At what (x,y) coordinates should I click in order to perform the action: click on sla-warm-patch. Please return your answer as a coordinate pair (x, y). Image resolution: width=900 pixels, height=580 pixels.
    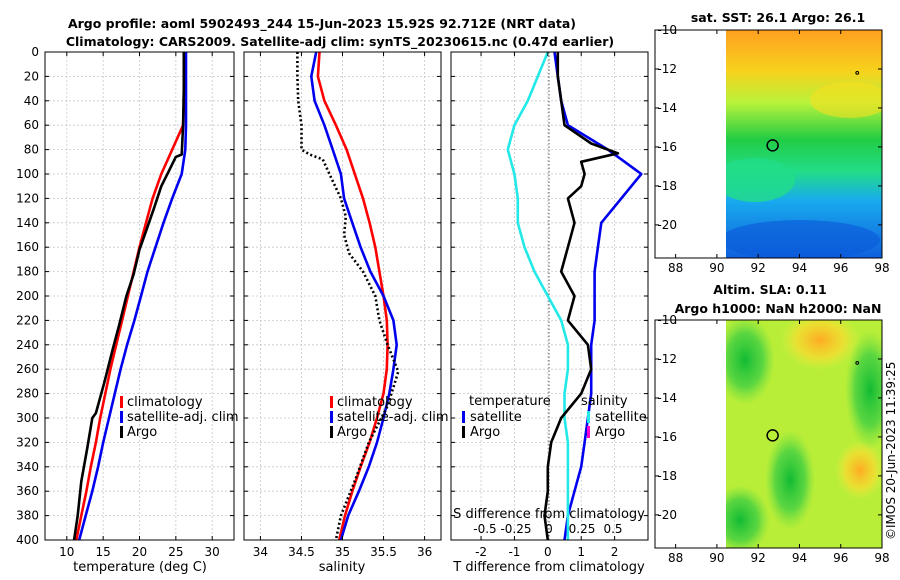
    Looking at the image, I should click on (820, 345).